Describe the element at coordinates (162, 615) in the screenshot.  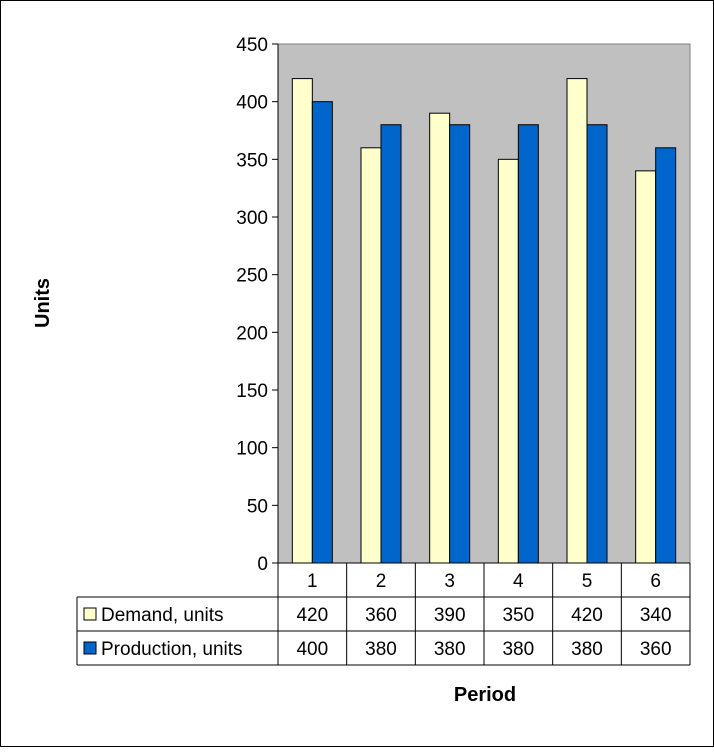
I see `legend-label: Demand, units` at that location.